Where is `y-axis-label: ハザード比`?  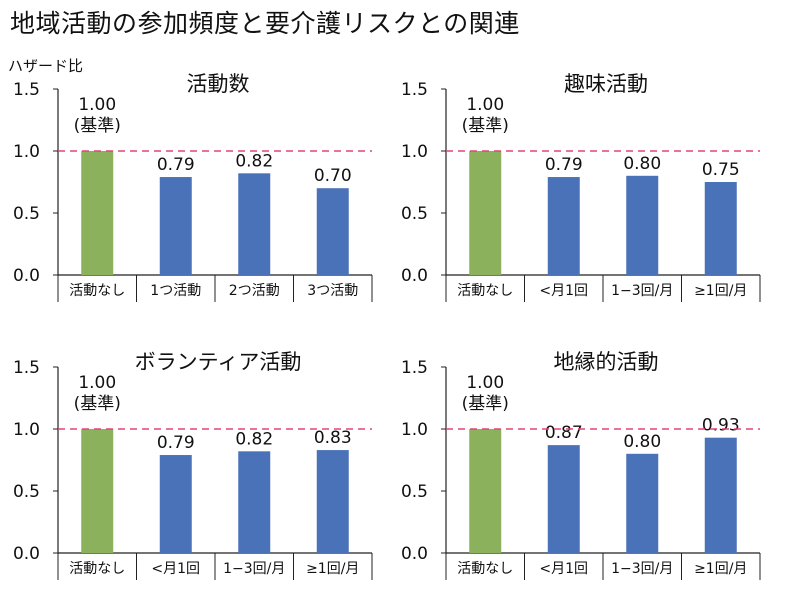
y-axis-label: ハザード比 is located at coordinates (46, 66).